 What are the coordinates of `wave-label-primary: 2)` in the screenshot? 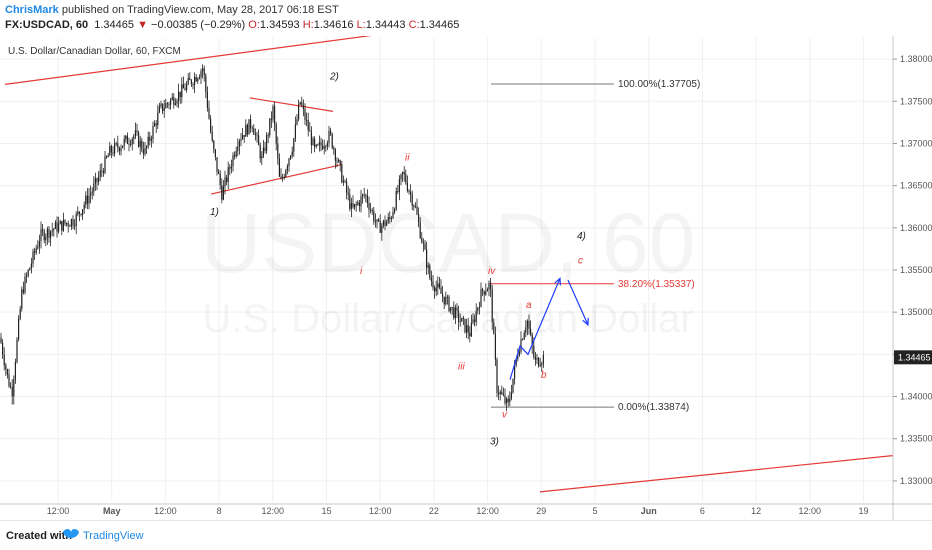 It's located at (334, 76).